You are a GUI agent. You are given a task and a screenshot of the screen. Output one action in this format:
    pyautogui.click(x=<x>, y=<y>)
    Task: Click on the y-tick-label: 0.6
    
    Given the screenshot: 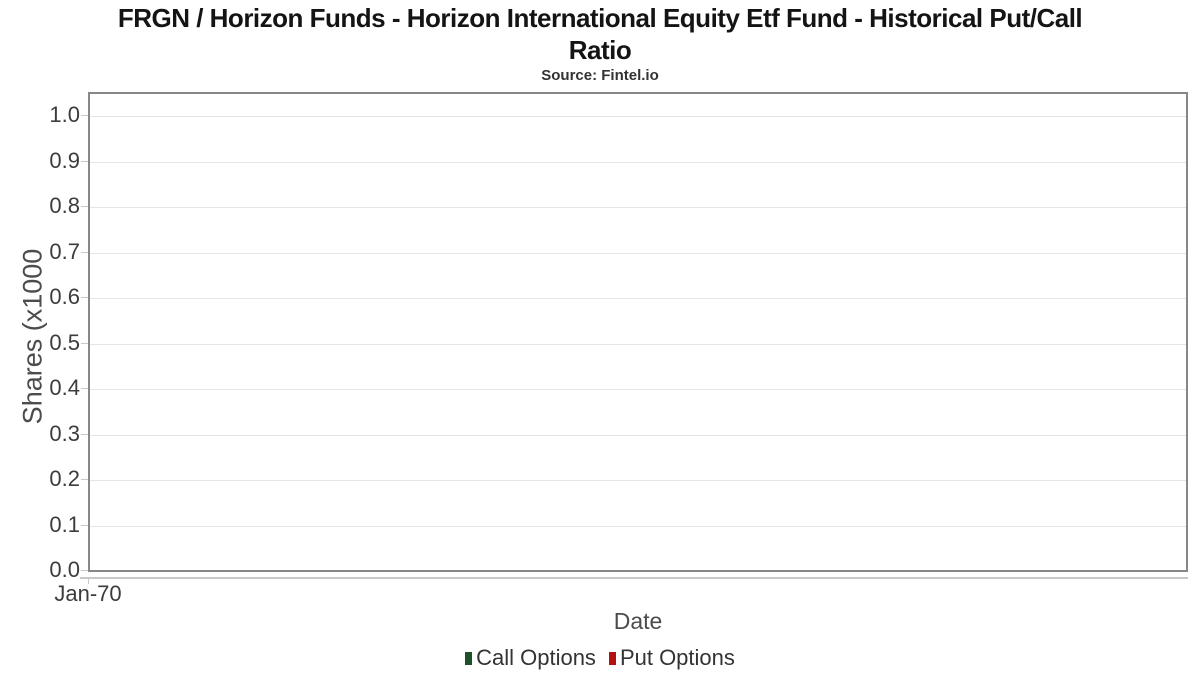 What is the action you would take?
    pyautogui.click(x=64, y=296)
    